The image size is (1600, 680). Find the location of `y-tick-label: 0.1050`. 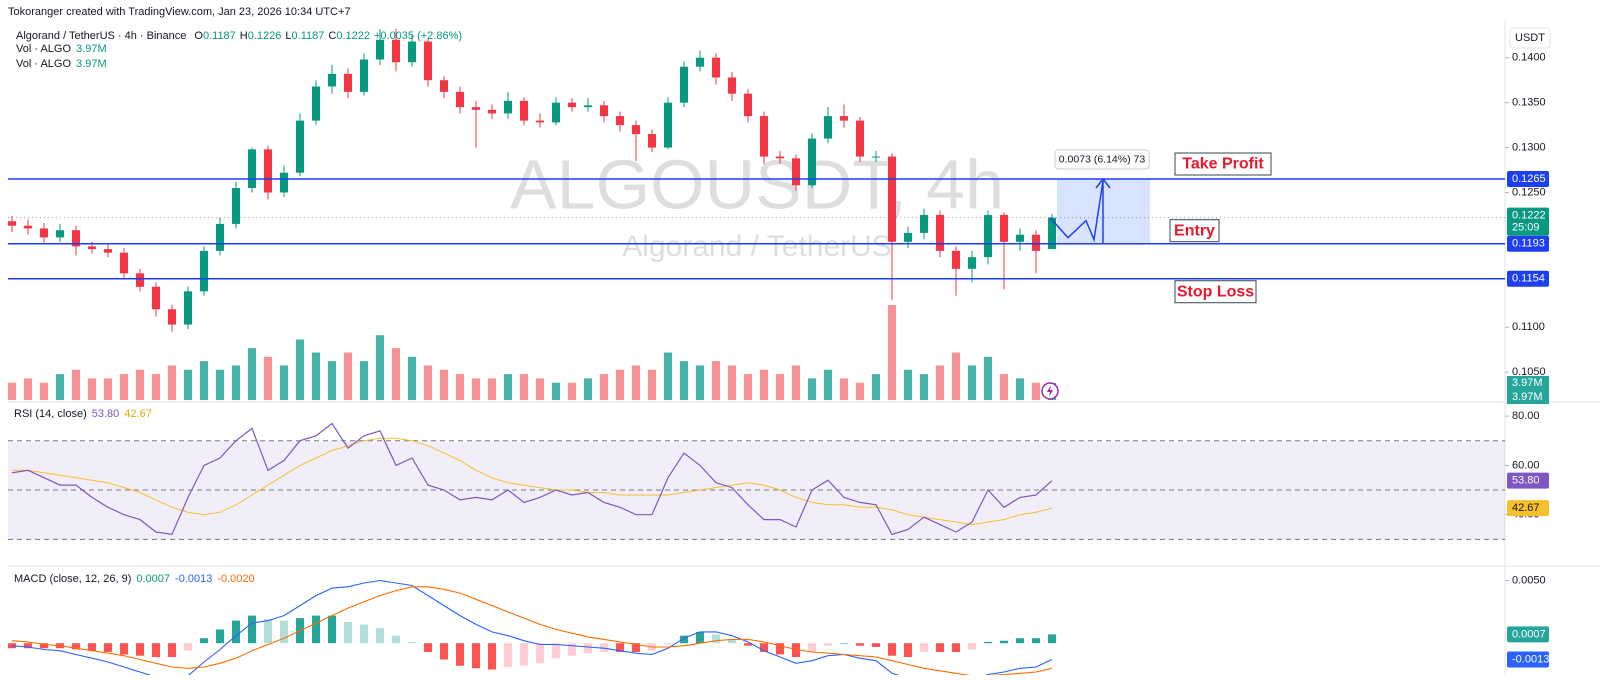

y-tick-label: 0.1050 is located at coordinates (1529, 372).